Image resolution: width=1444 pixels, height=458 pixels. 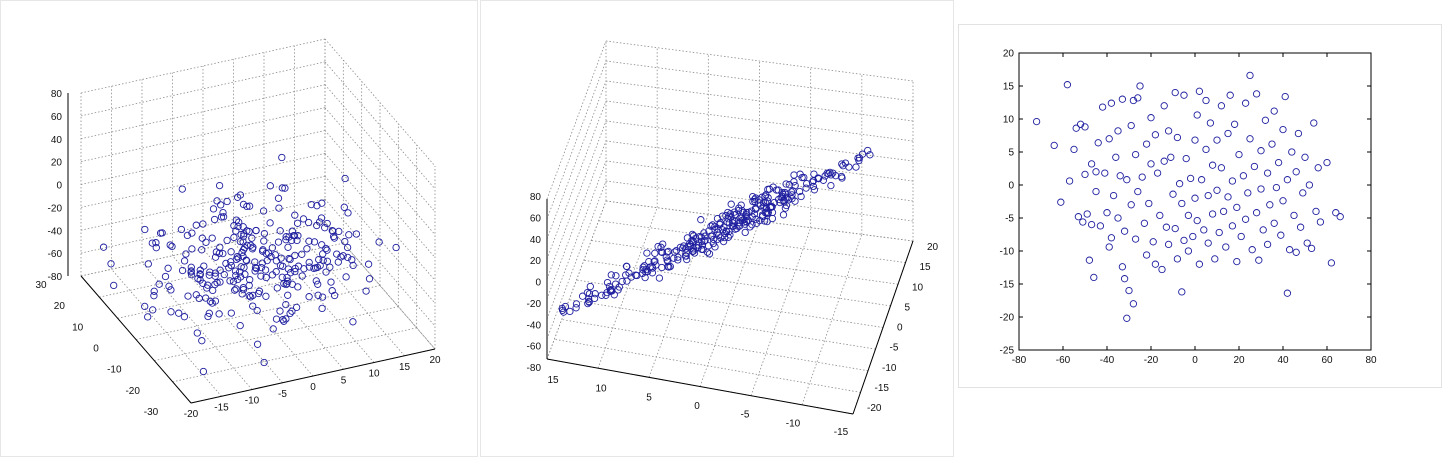 What do you see at coordinates (536, 197) in the screenshot?
I see `z-tick-label: 80` at bounding box center [536, 197].